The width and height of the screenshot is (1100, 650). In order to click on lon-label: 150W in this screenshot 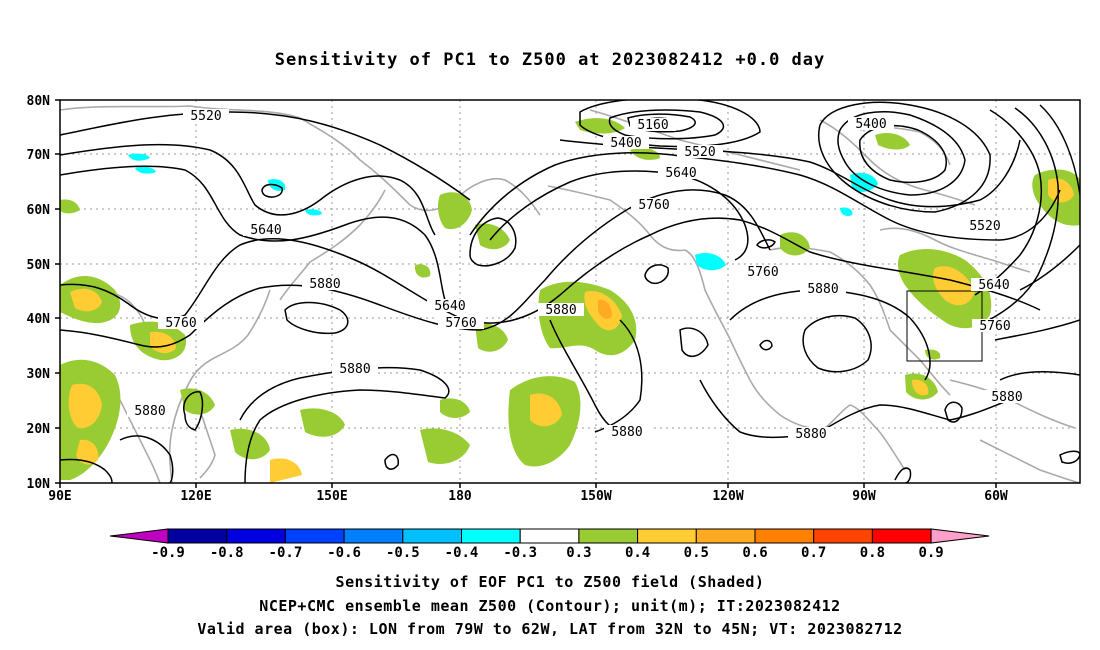, I will do `click(595, 496)`.